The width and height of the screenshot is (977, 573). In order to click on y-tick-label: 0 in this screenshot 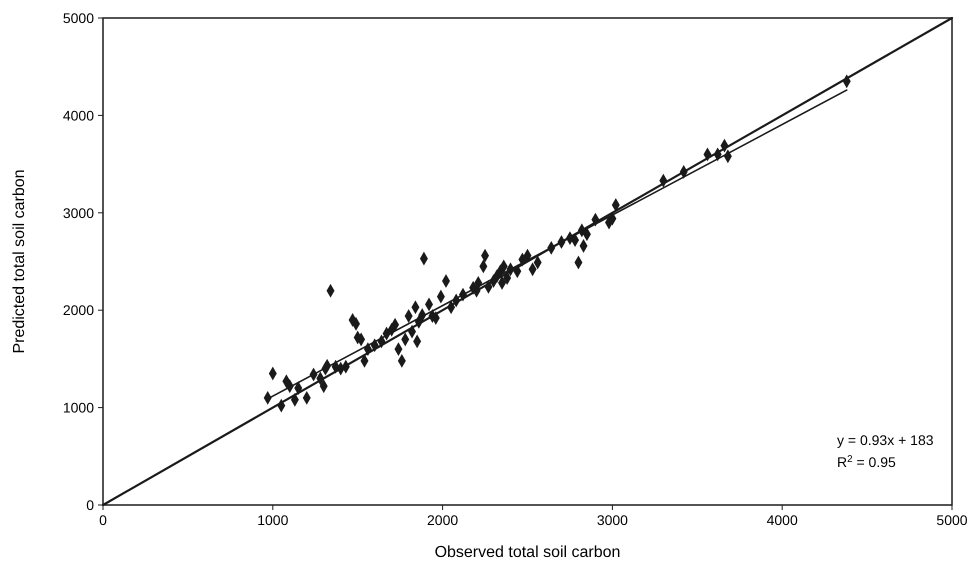, I will do `click(90, 505)`.